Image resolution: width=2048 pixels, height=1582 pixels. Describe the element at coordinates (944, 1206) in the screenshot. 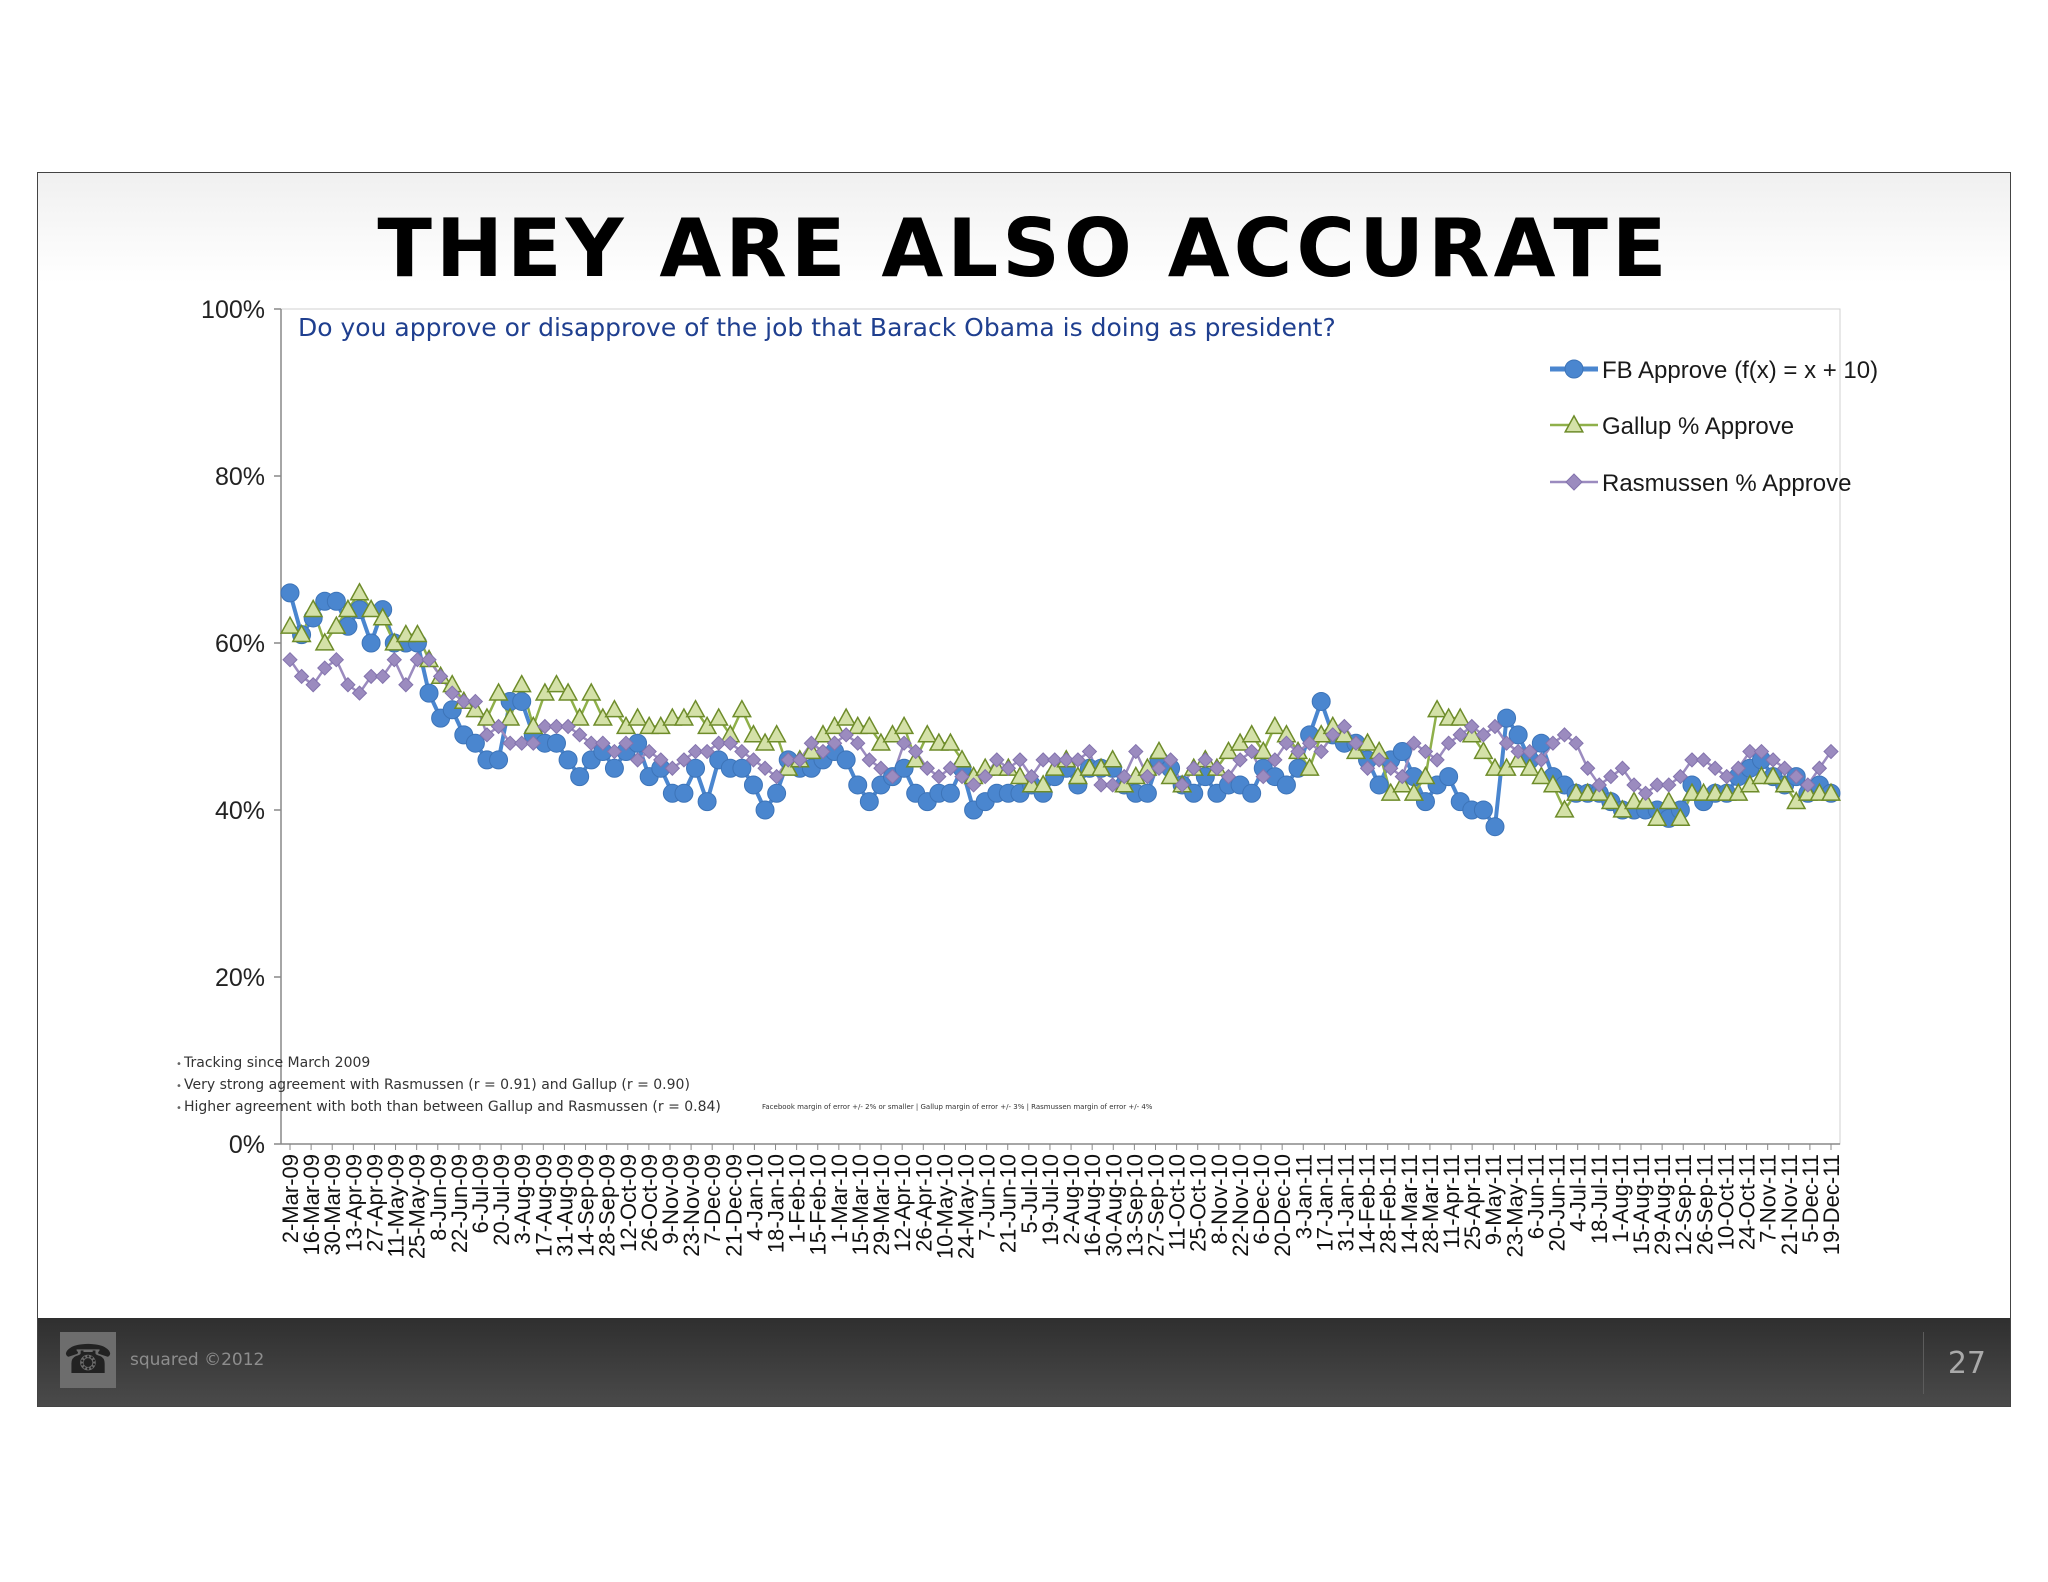

I see `x-tick-label: 10-May-10` at that location.